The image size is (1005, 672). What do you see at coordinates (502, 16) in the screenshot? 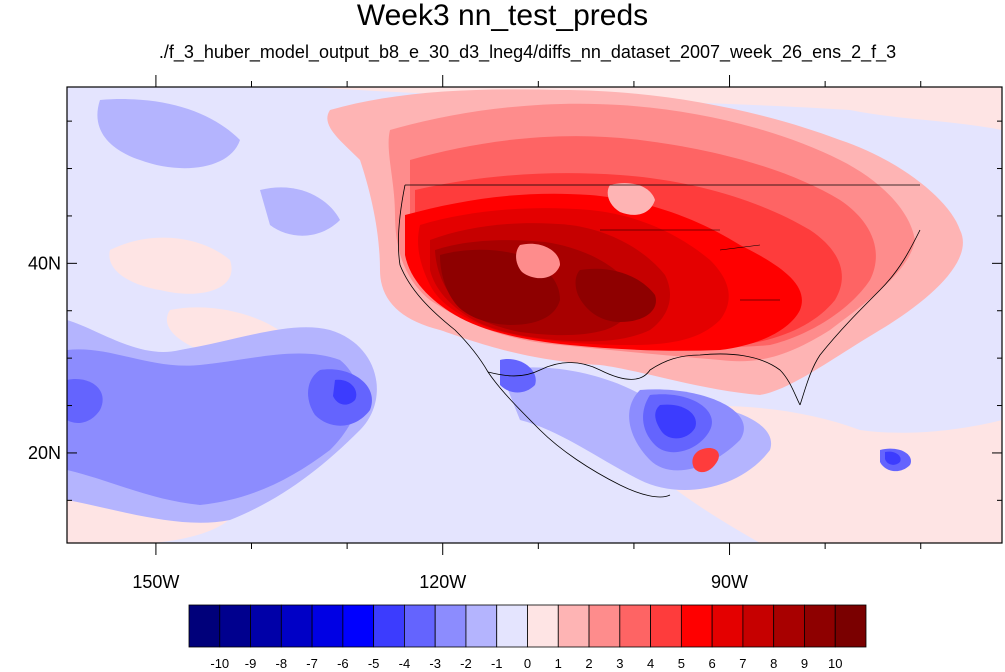
I see `map-title: Week3 nn_test_preds` at bounding box center [502, 16].